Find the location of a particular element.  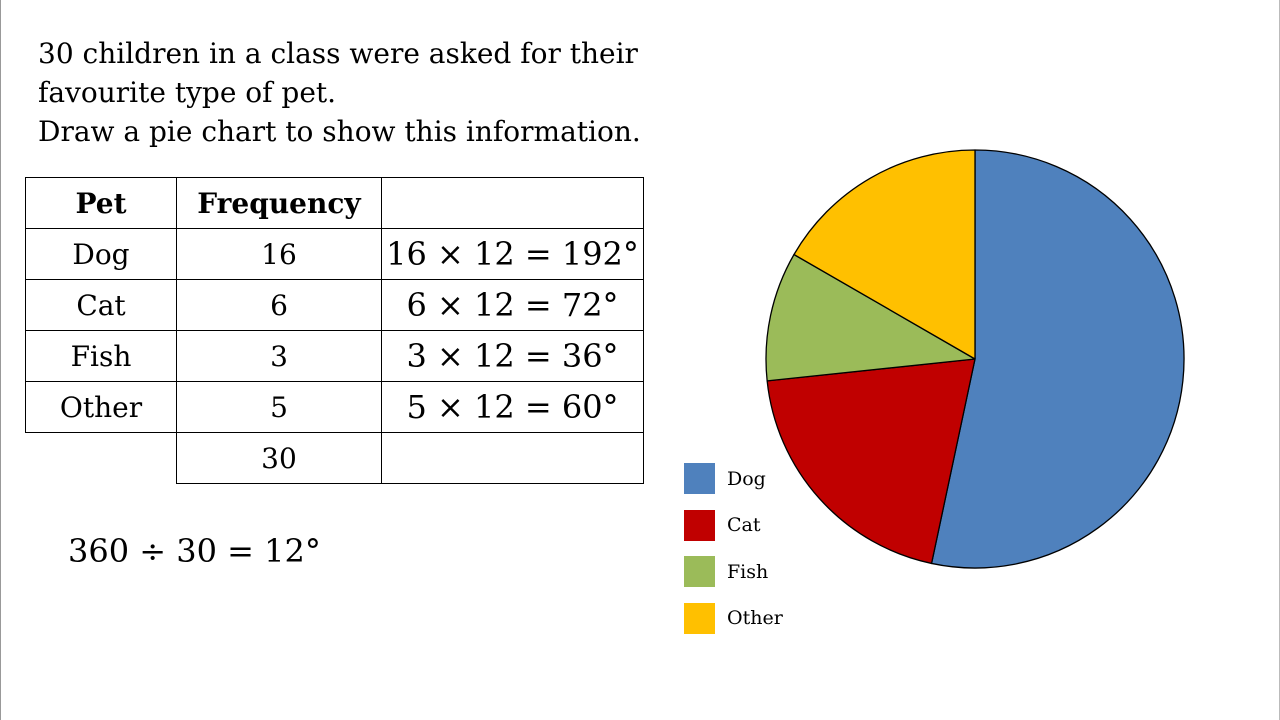

table-row: Dog 16 16 × 12 = 192° is located at coordinates (334, 254).